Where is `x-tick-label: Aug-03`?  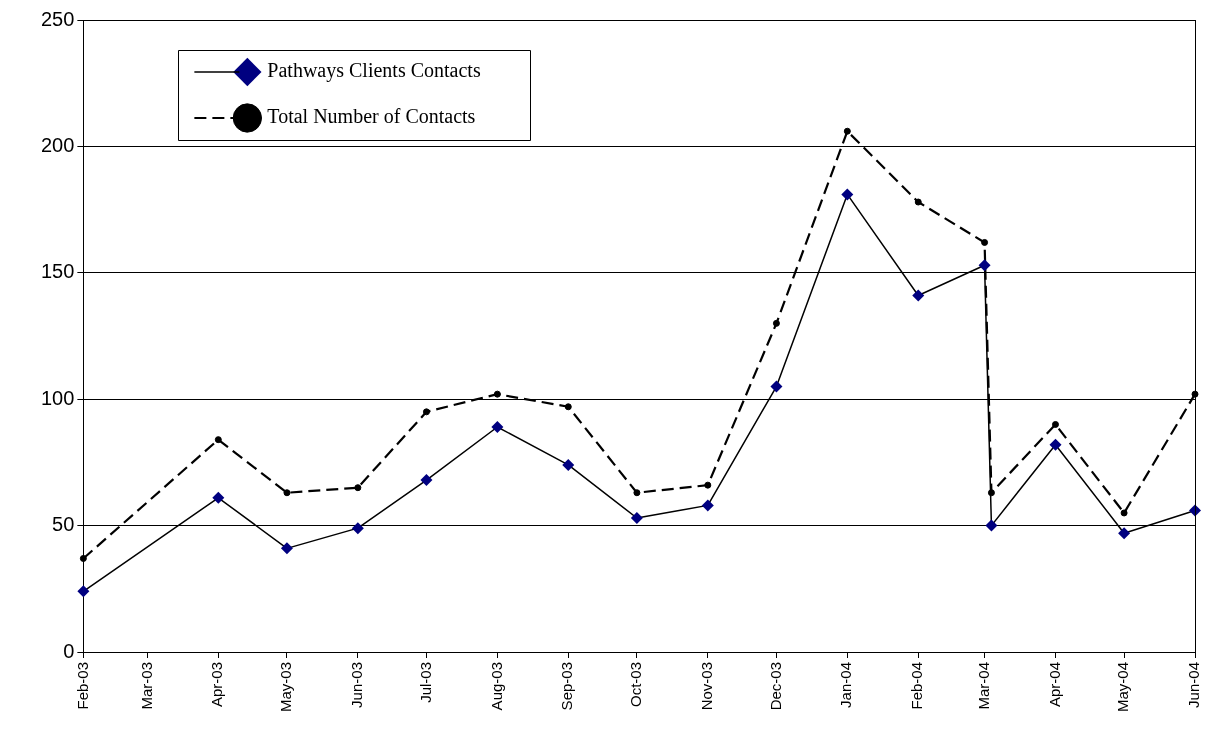
x-tick-label: Aug-03 is located at coordinates (496, 686).